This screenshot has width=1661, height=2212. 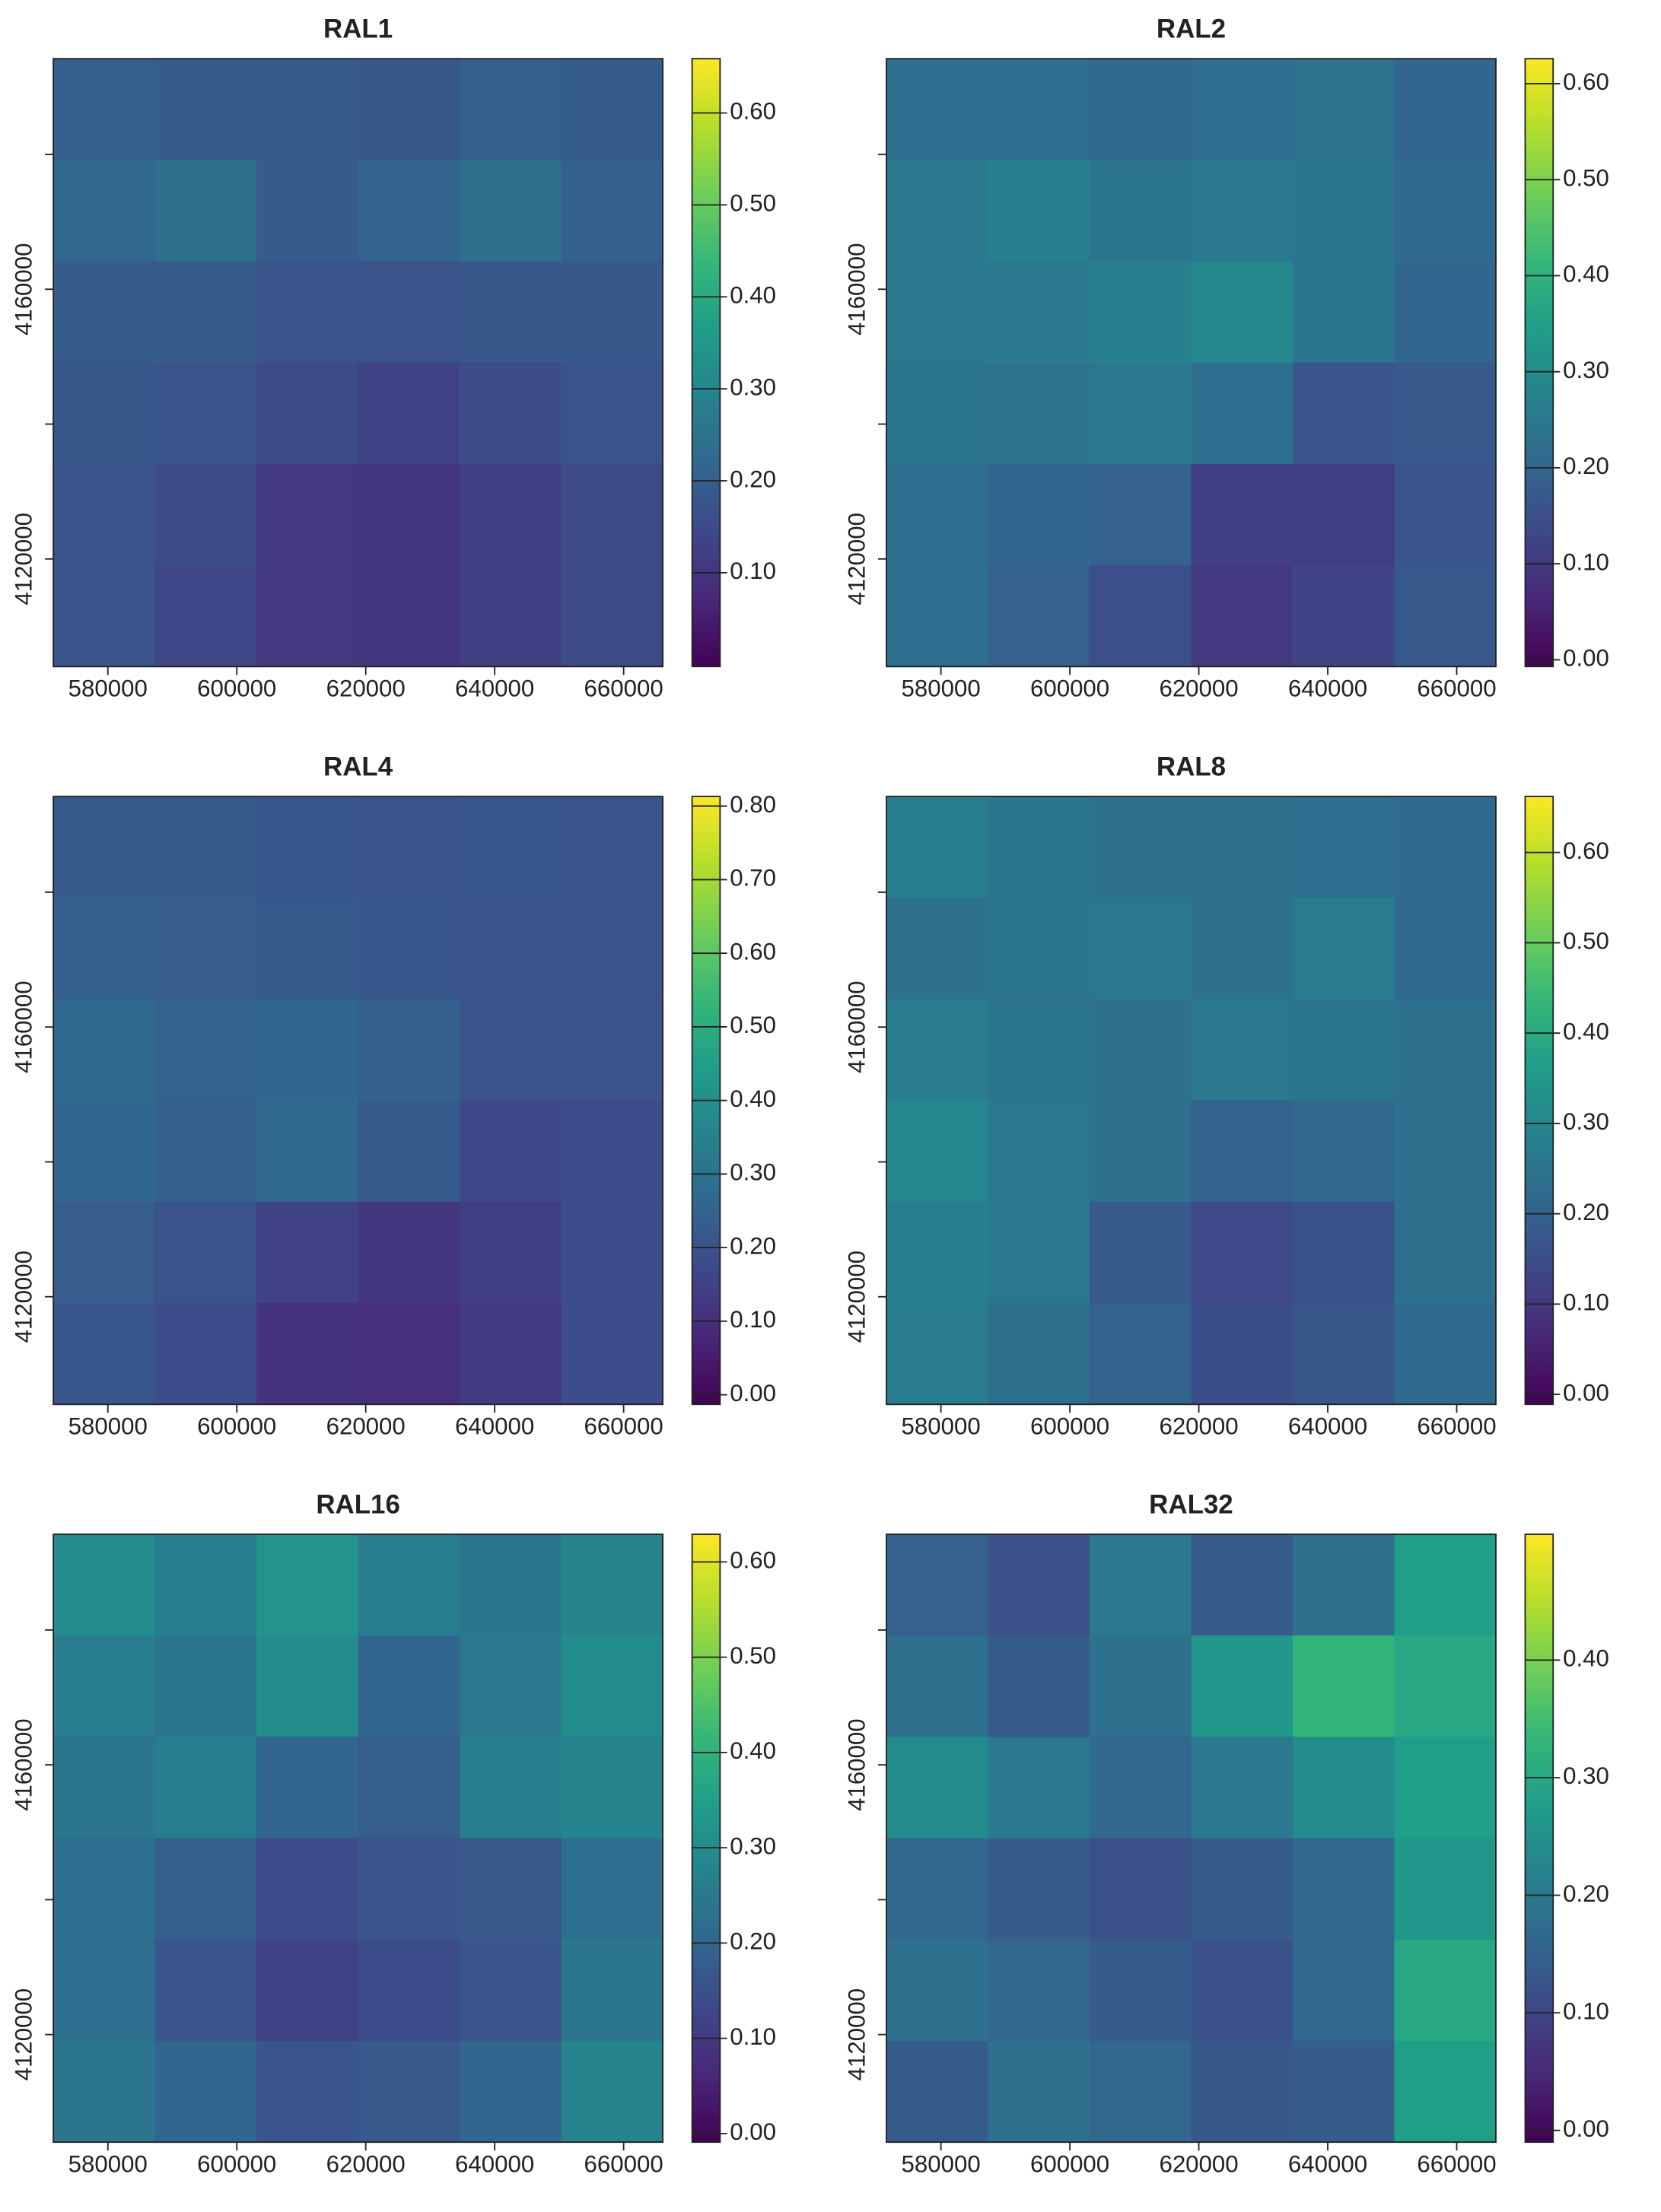 What do you see at coordinates (24, 1297) in the screenshot?
I see `y-tick-label: 4120000` at bounding box center [24, 1297].